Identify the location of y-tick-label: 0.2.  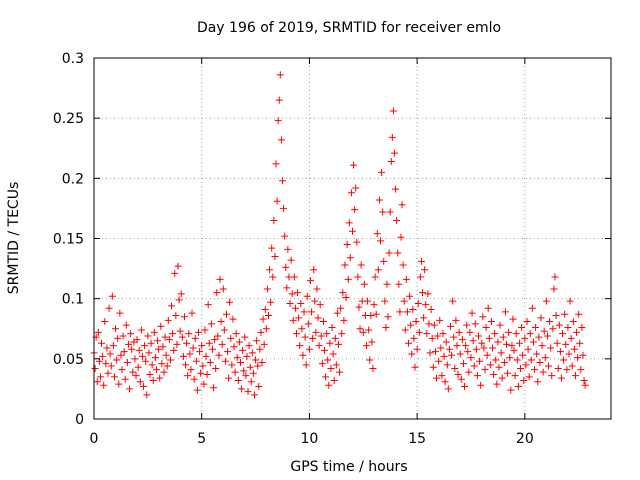
(73, 179).